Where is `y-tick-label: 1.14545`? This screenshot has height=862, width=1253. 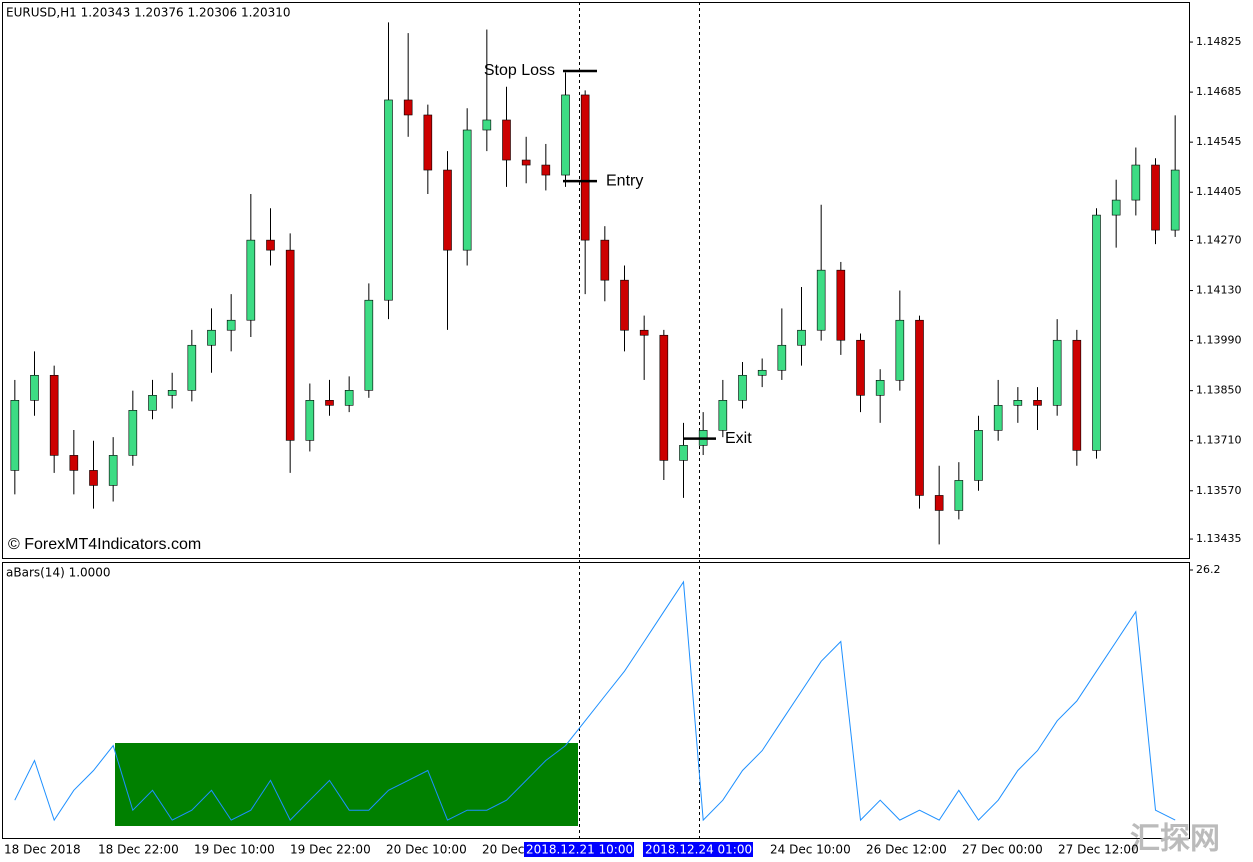
y-tick-label: 1.14545 is located at coordinates (1219, 141).